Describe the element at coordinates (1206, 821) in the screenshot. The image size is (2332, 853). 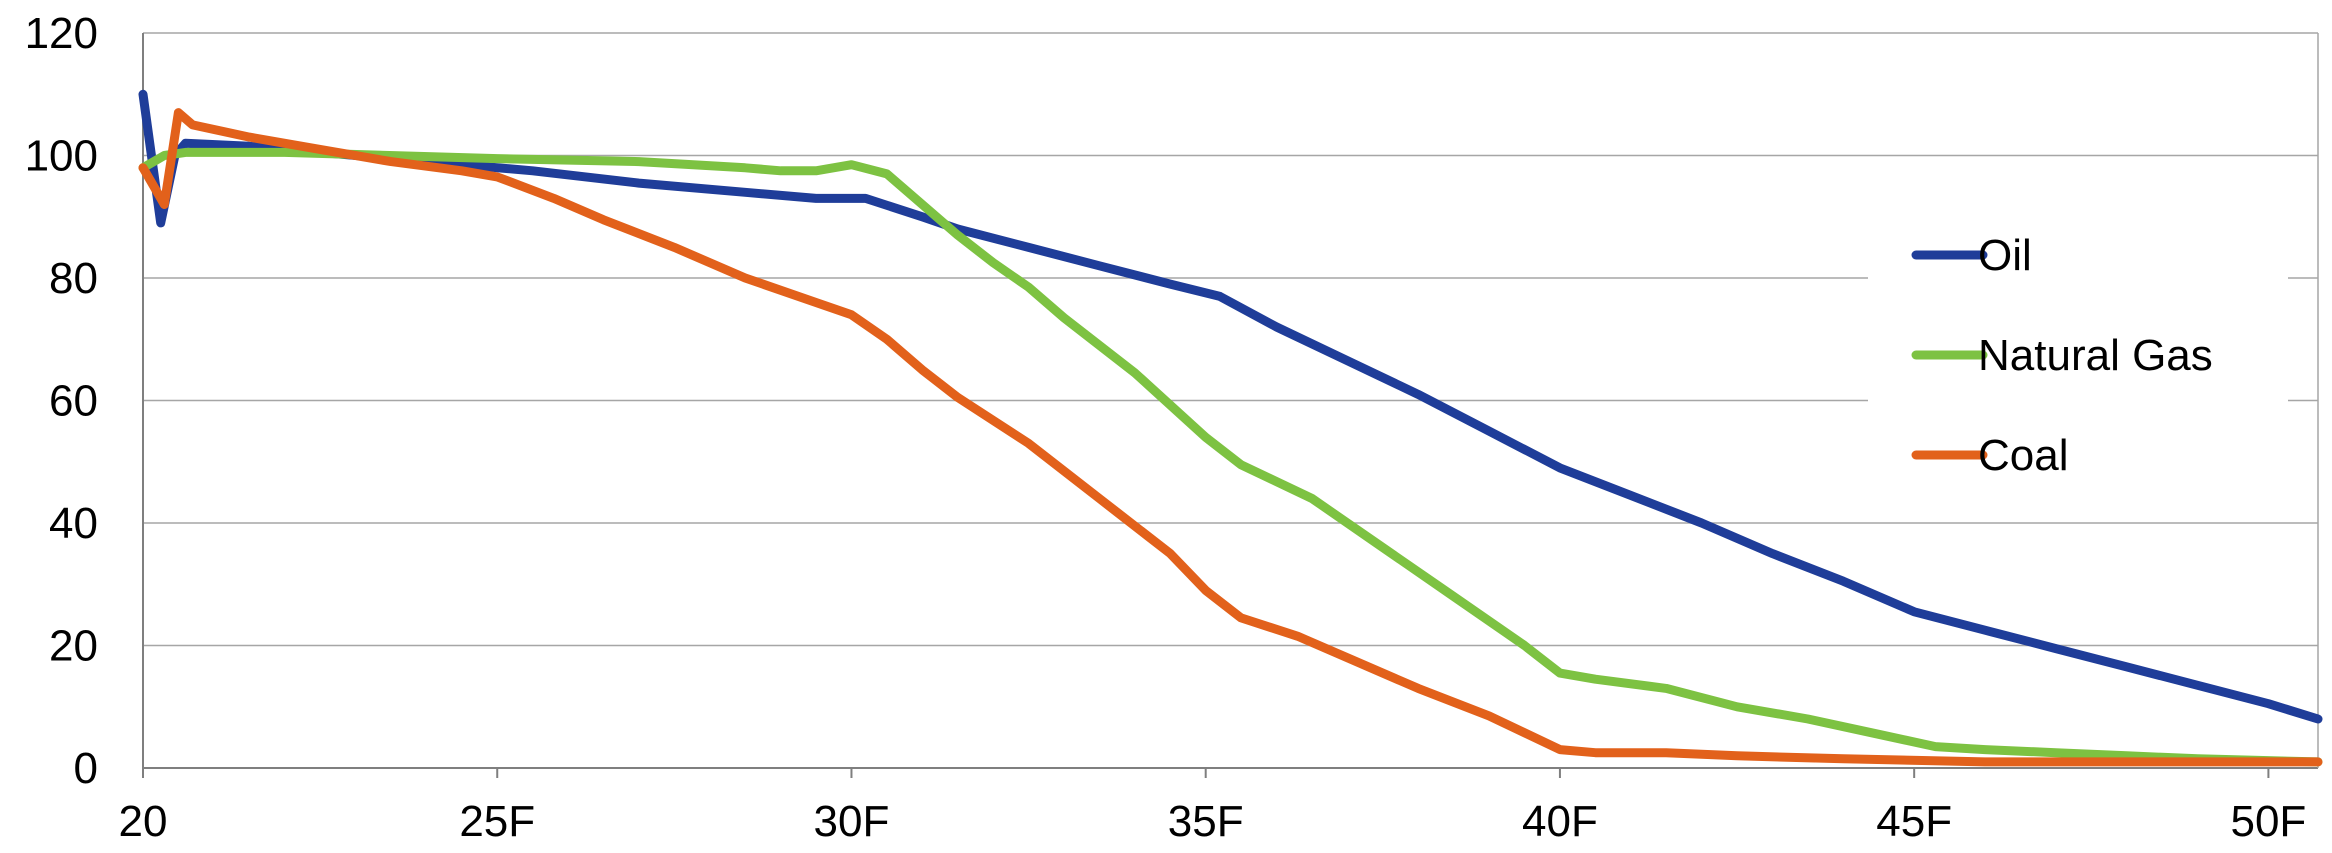
I see `x-tick-label: 35F` at that location.